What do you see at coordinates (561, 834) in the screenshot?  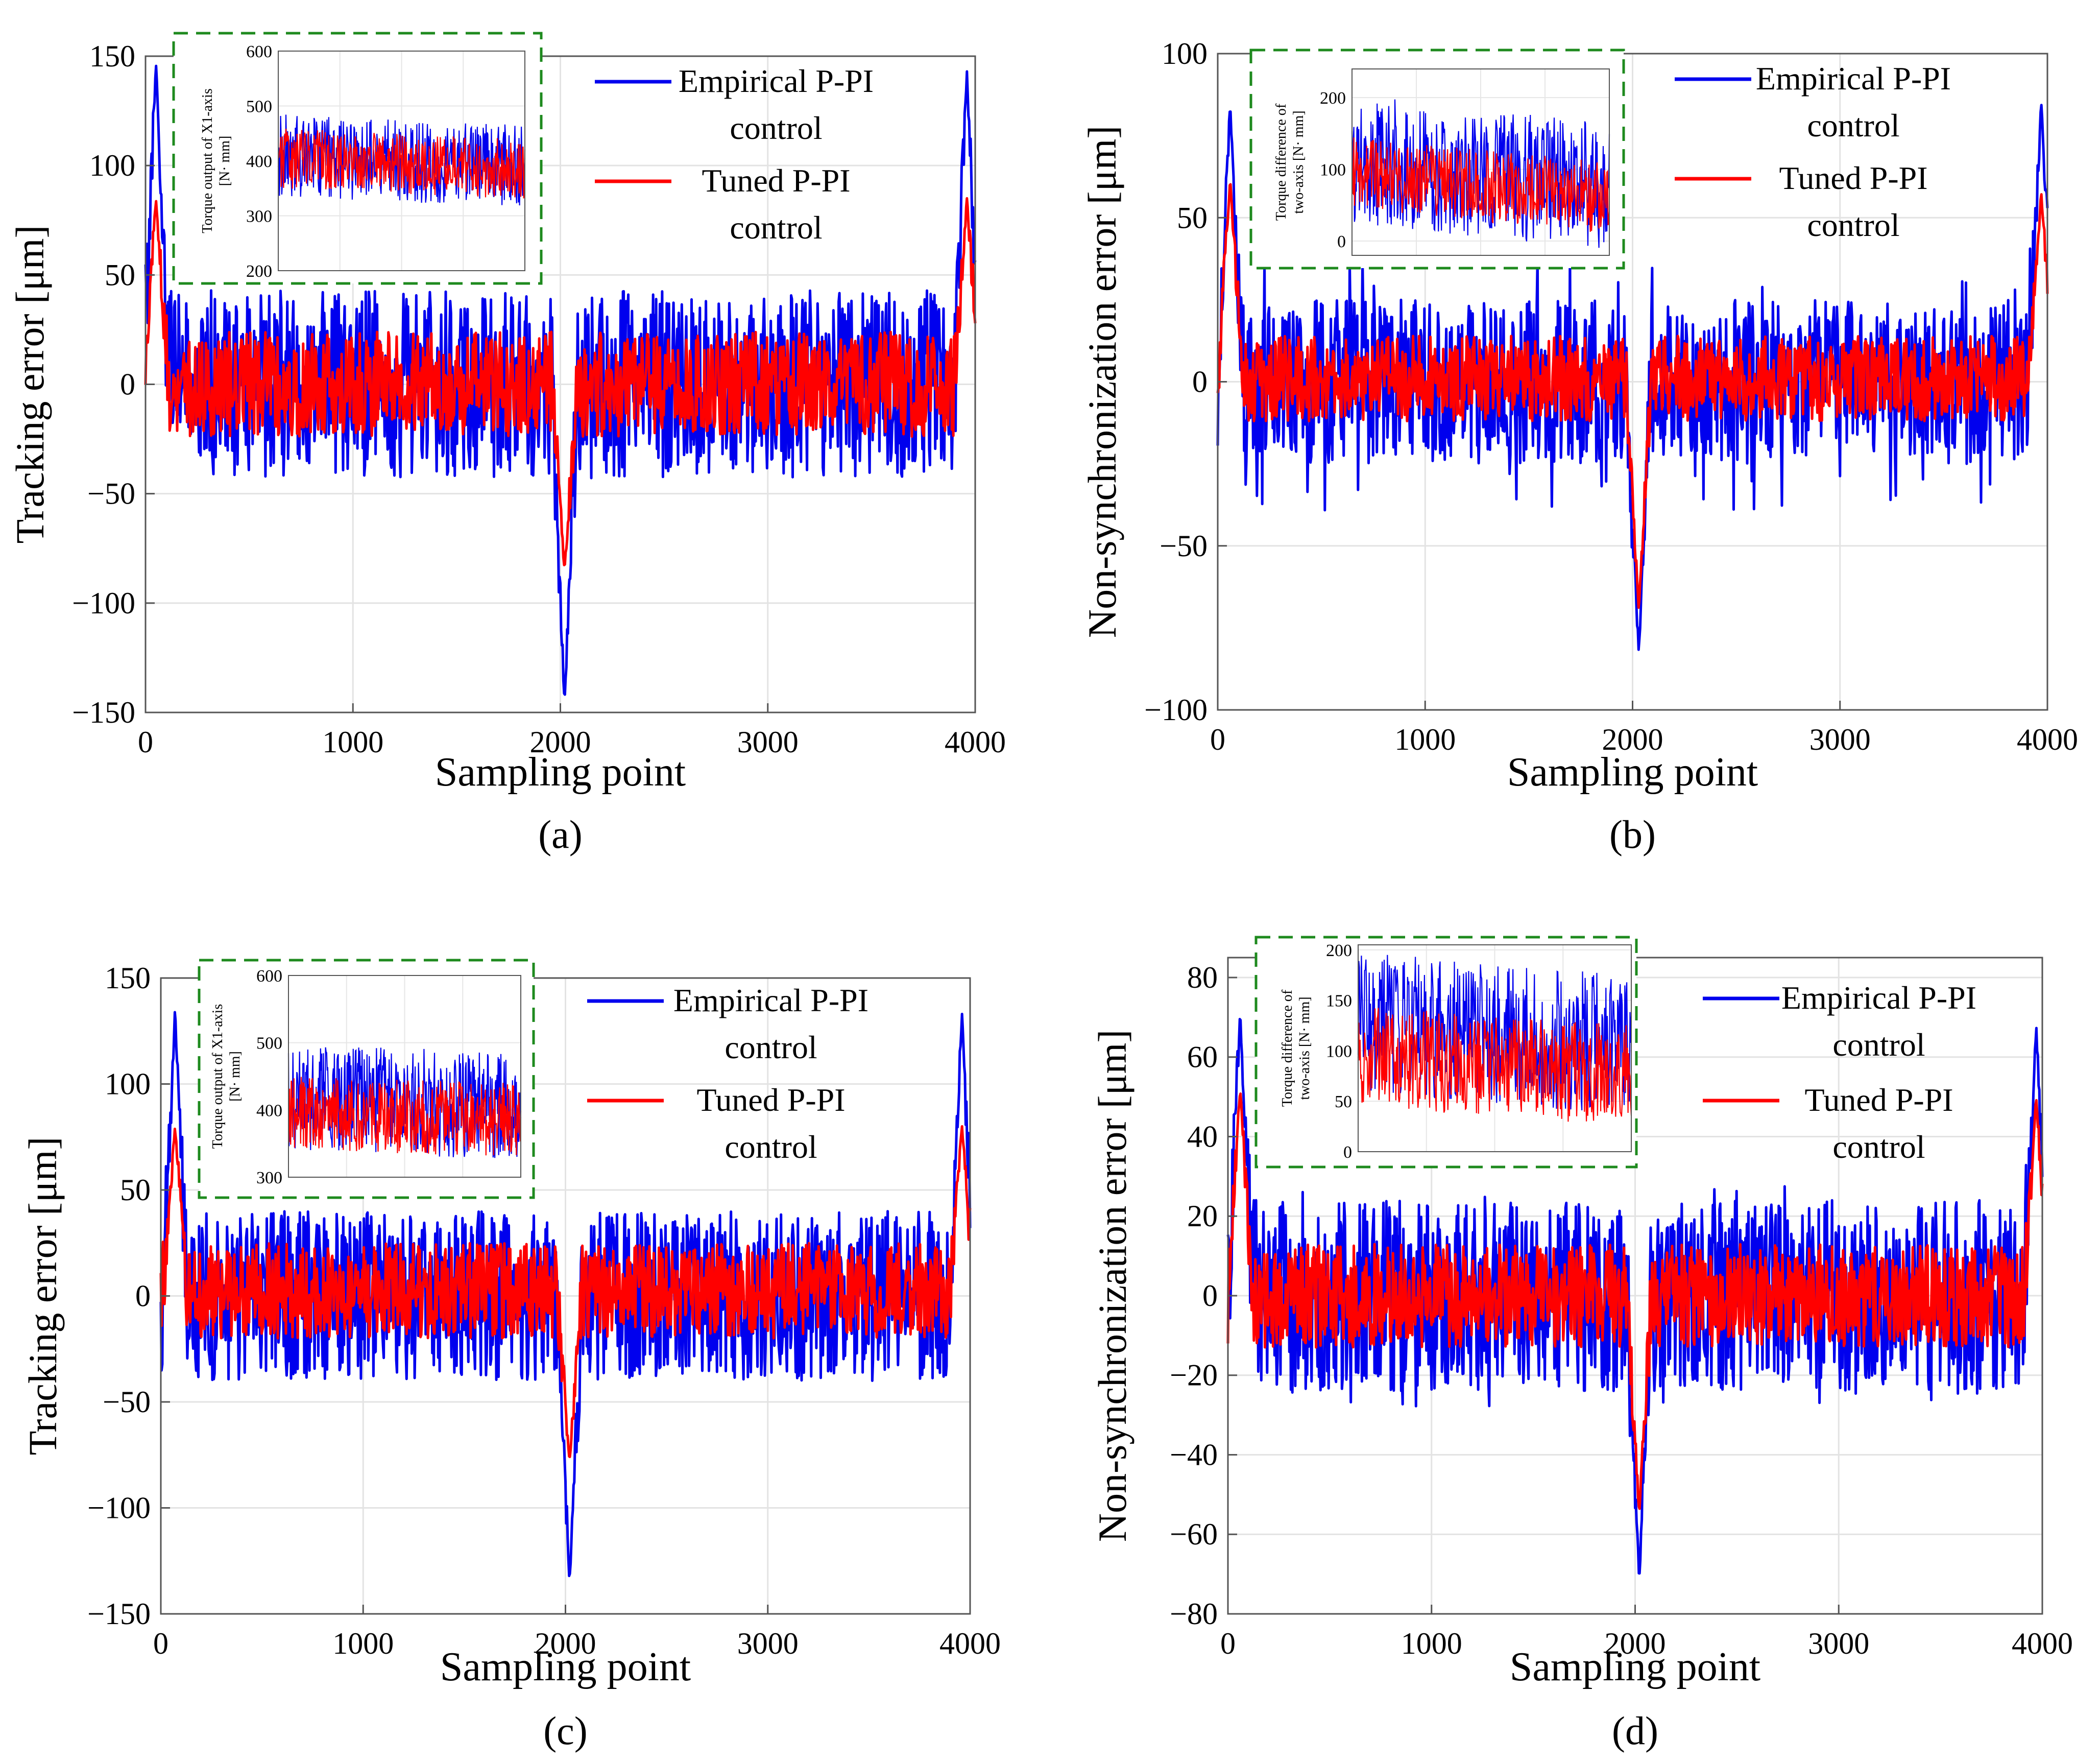 I see `panel-label: (a)` at bounding box center [561, 834].